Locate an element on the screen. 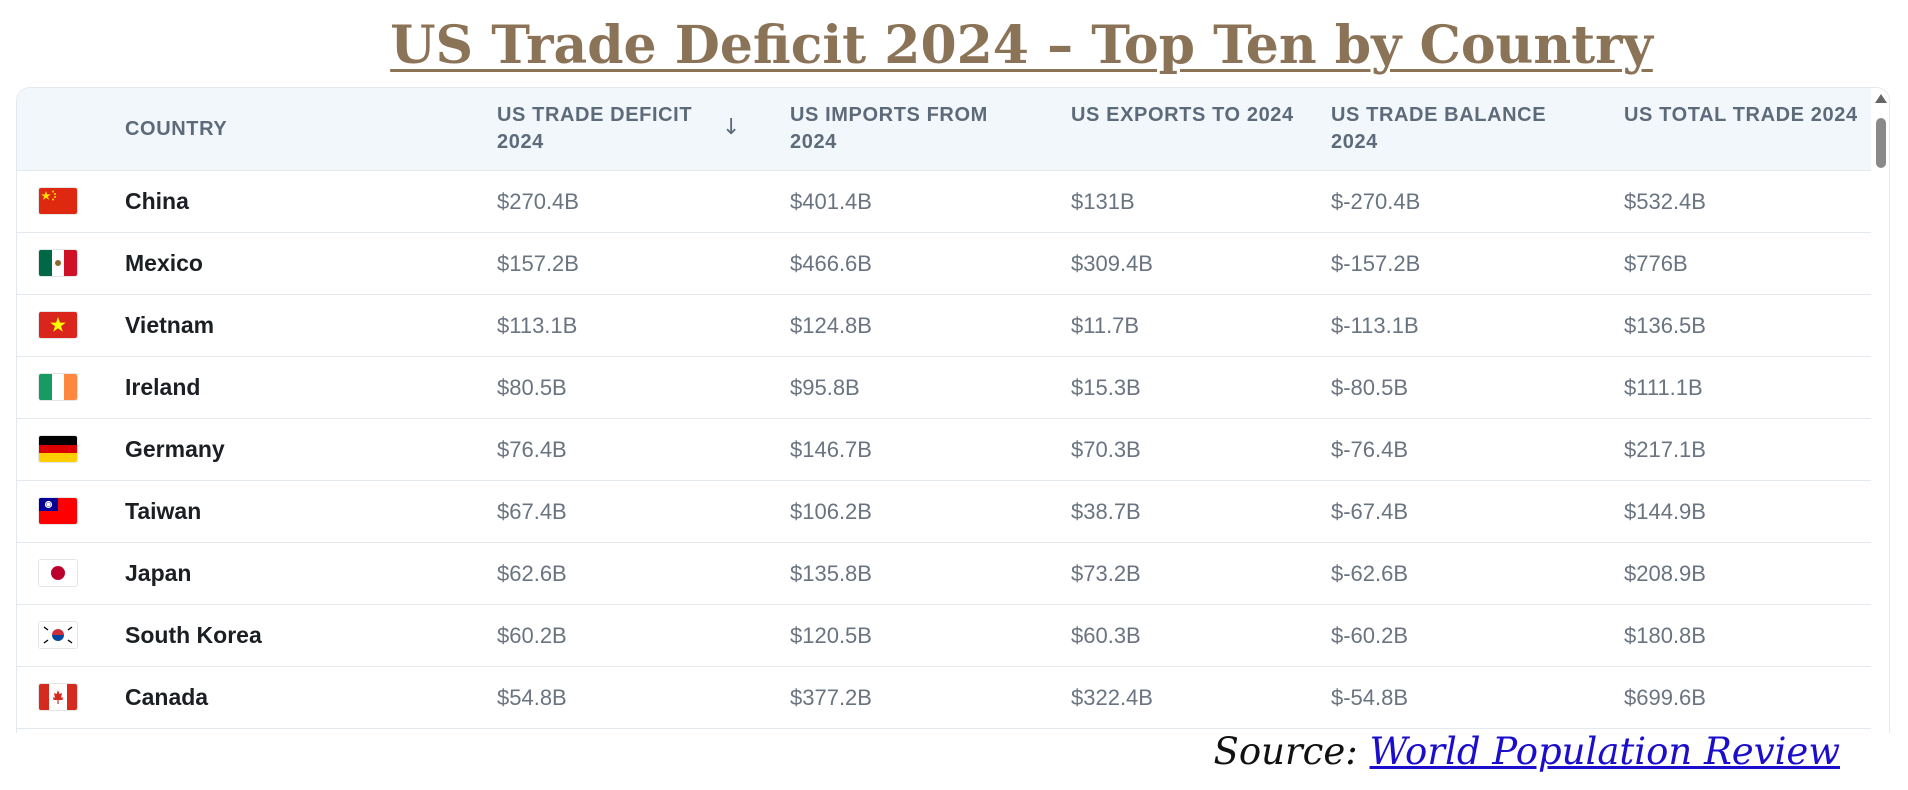  cell-deficit: $62.6B is located at coordinates (532, 573).